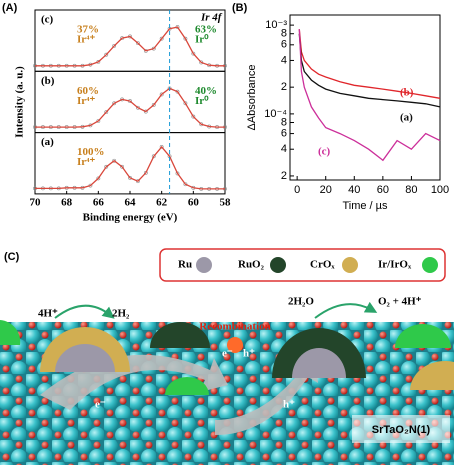 The image size is (454, 465). Describe the element at coordinates (301, 302) in the screenshot. I see `right-reactant: 2H₂O` at that location.